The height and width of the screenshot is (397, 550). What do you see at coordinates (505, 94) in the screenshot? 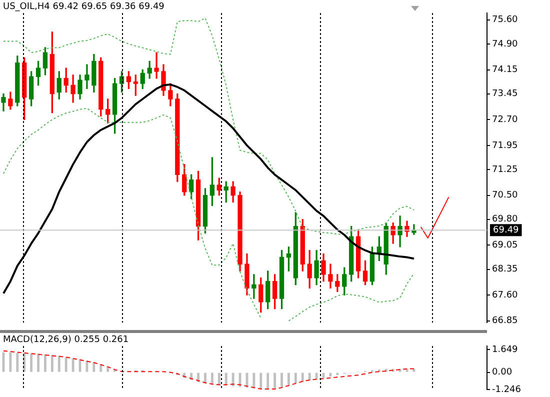
I see `y-tick-label: 73.45` at bounding box center [505, 94].